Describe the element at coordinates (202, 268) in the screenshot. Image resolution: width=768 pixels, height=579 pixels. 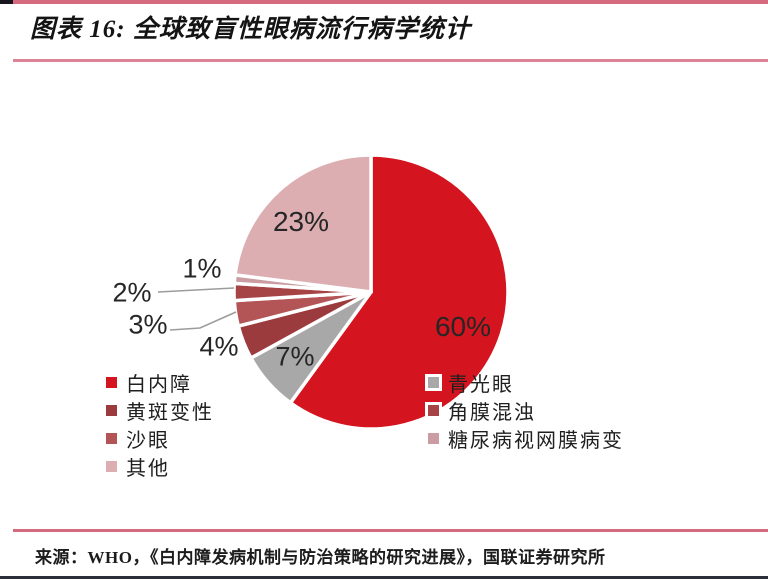
I see `slice-label-diabetic-retinopathy: 1%` at that location.